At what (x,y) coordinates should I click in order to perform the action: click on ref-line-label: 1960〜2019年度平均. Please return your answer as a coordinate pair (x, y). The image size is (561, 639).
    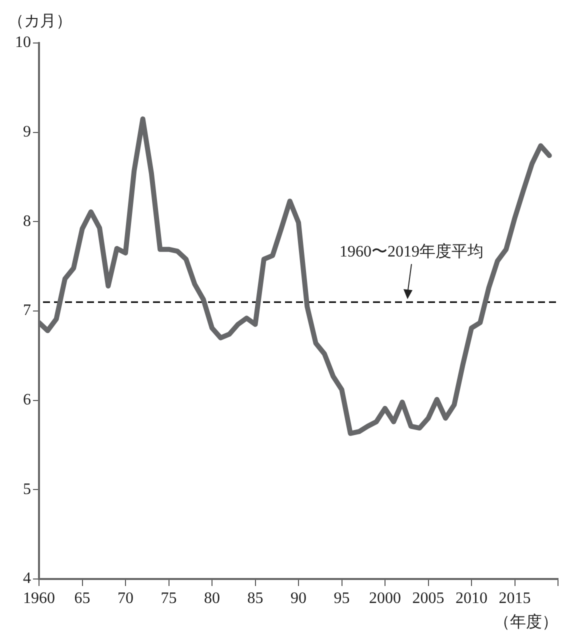
    Looking at the image, I should click on (411, 251).